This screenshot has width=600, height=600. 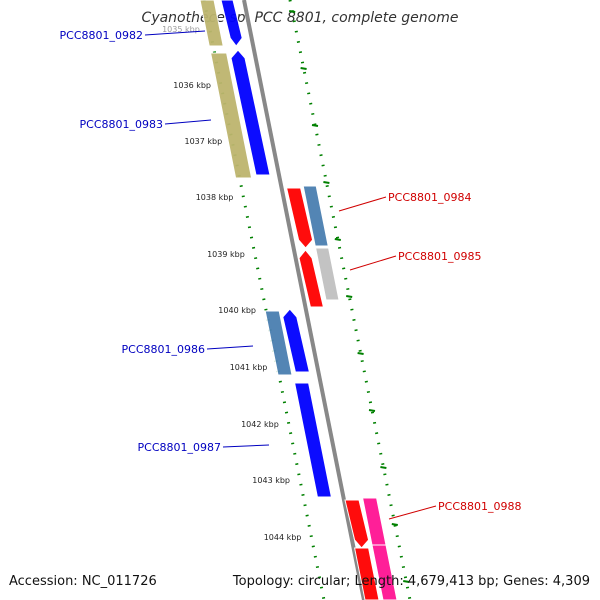 I want to click on gene-block-gray, so click(x=327, y=274).